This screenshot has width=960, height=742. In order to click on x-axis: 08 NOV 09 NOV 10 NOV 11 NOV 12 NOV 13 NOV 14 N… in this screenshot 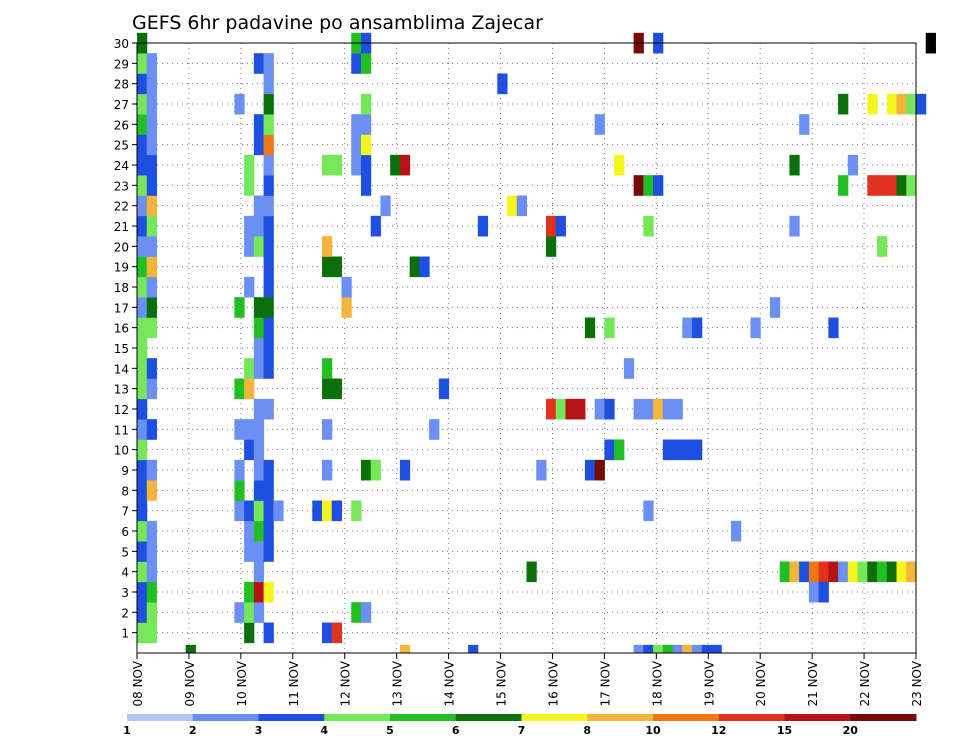, I will do `click(527, 680)`.